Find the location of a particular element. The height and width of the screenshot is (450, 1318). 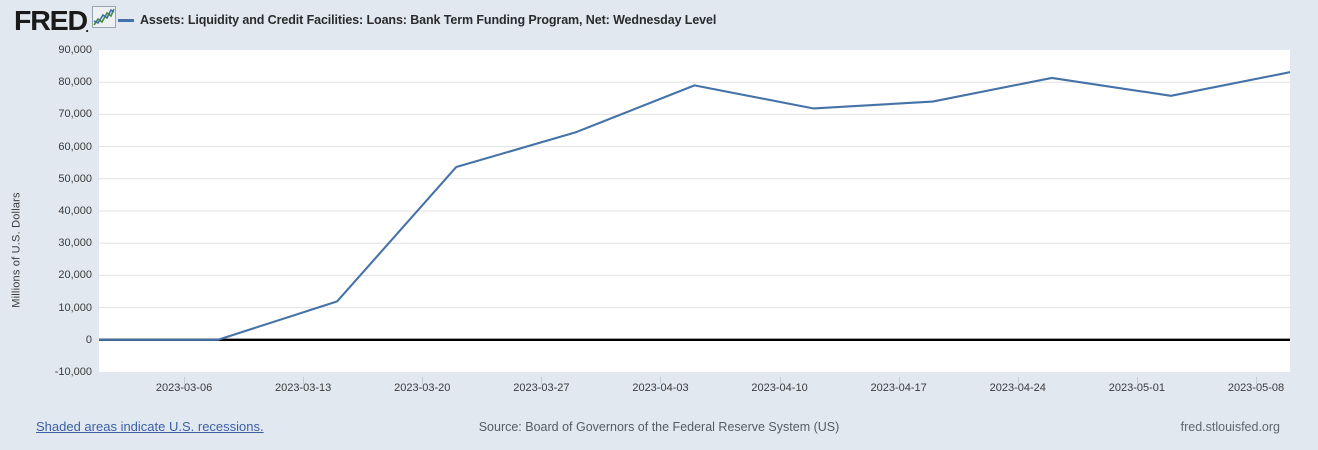

x-axis-tick-label: 2023-05-08 is located at coordinates (1256, 388).